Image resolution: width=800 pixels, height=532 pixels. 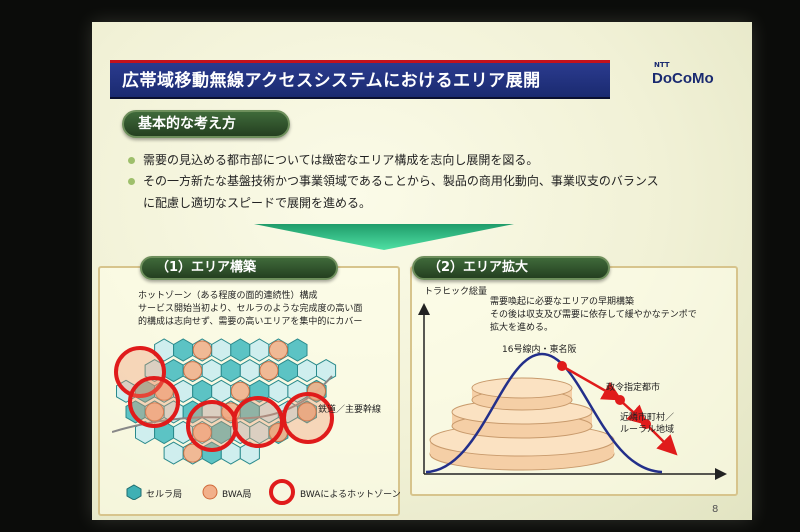 I want to click on stage-label-2: 政令指定都市, so click(x=633, y=388).